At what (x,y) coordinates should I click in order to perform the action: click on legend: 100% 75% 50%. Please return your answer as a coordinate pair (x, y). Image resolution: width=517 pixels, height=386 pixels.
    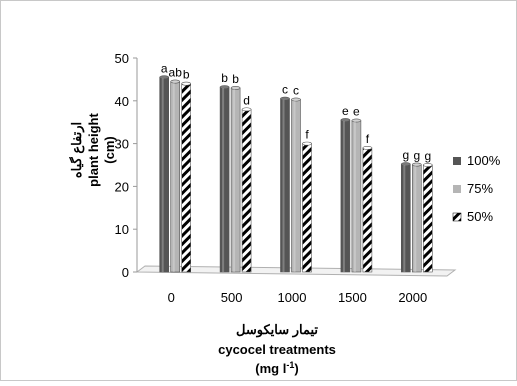
    Looking at the image, I should click on (476, 188).